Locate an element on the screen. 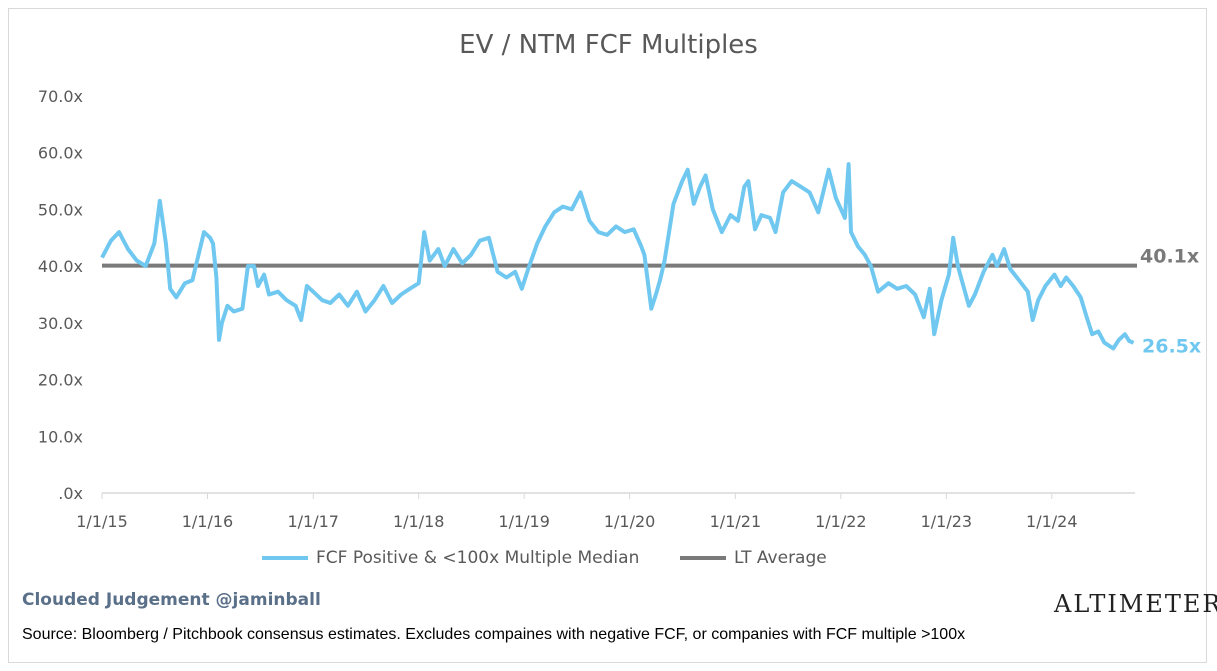 Image resolution: width=1217 pixels, height=671 pixels. chart-title: EV / NTM FCF Multiples is located at coordinates (608, 45).